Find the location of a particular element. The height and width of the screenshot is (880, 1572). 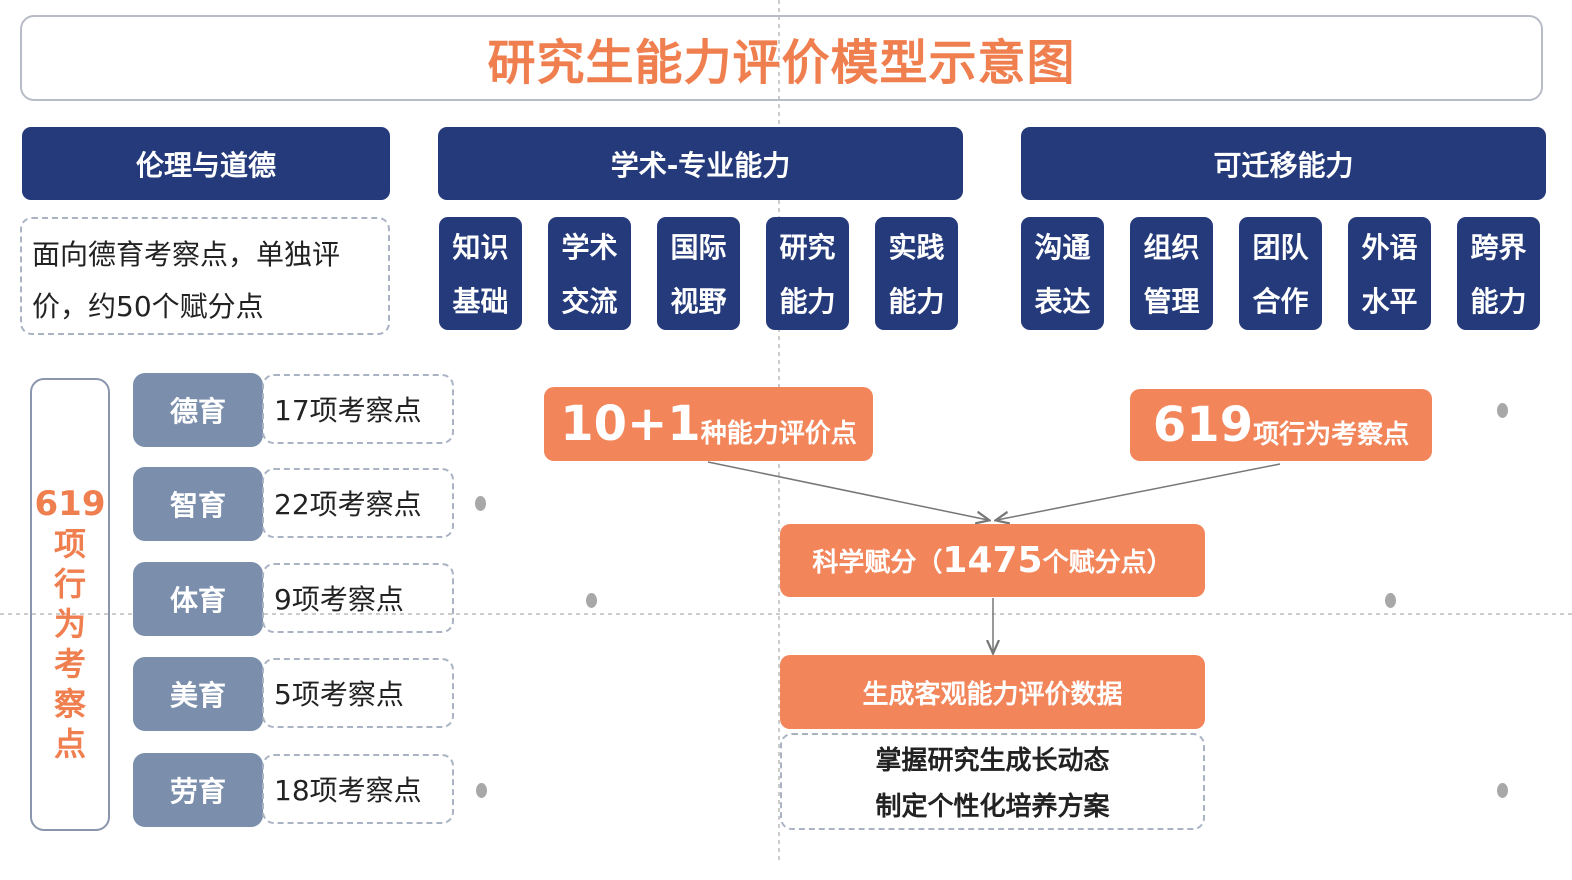

education-category: 智育 is located at coordinates (198, 504).